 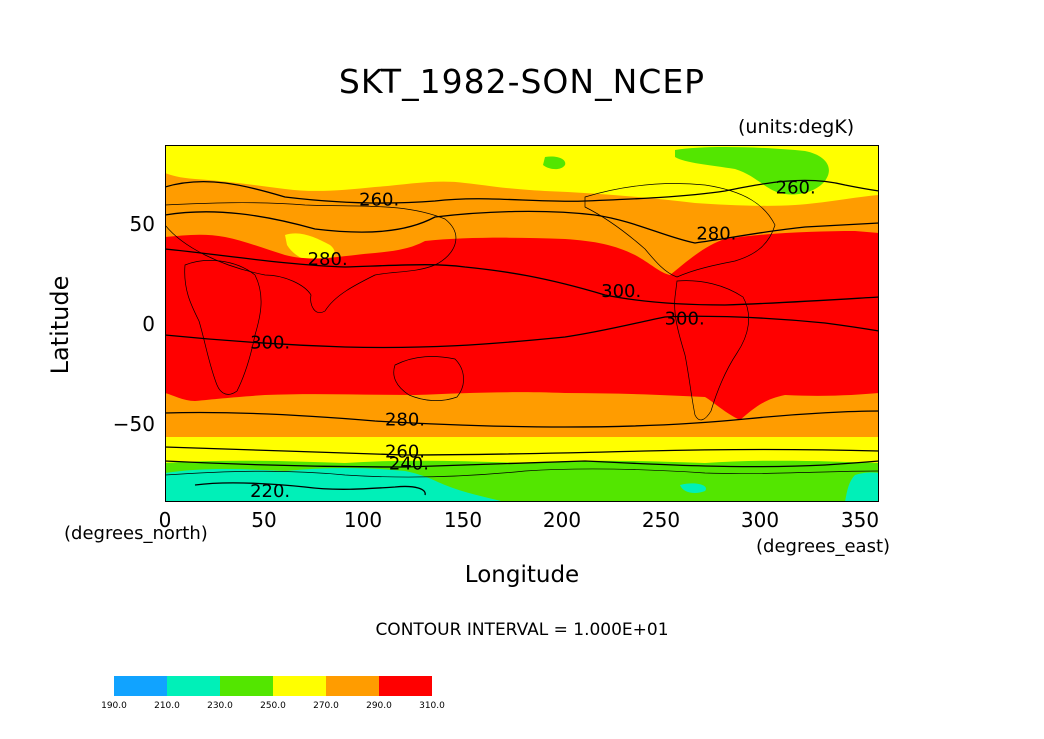 I want to click on contour-label-0: 260., so click(x=379, y=200).